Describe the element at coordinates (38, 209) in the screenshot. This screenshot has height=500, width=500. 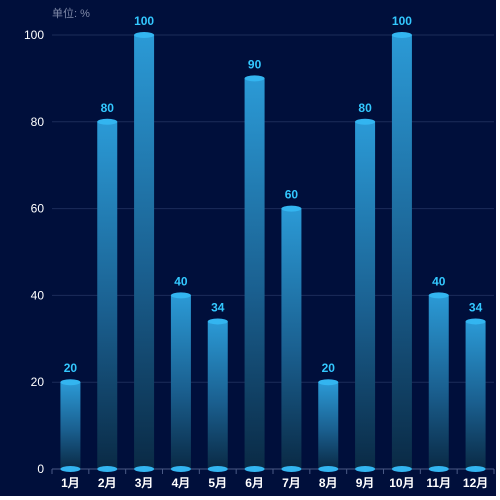
I see `y-tick-label: 60` at that location.